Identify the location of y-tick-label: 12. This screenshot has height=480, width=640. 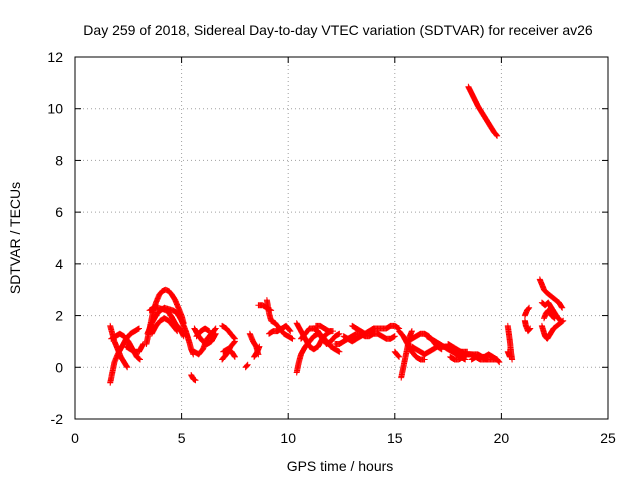
(55, 57).